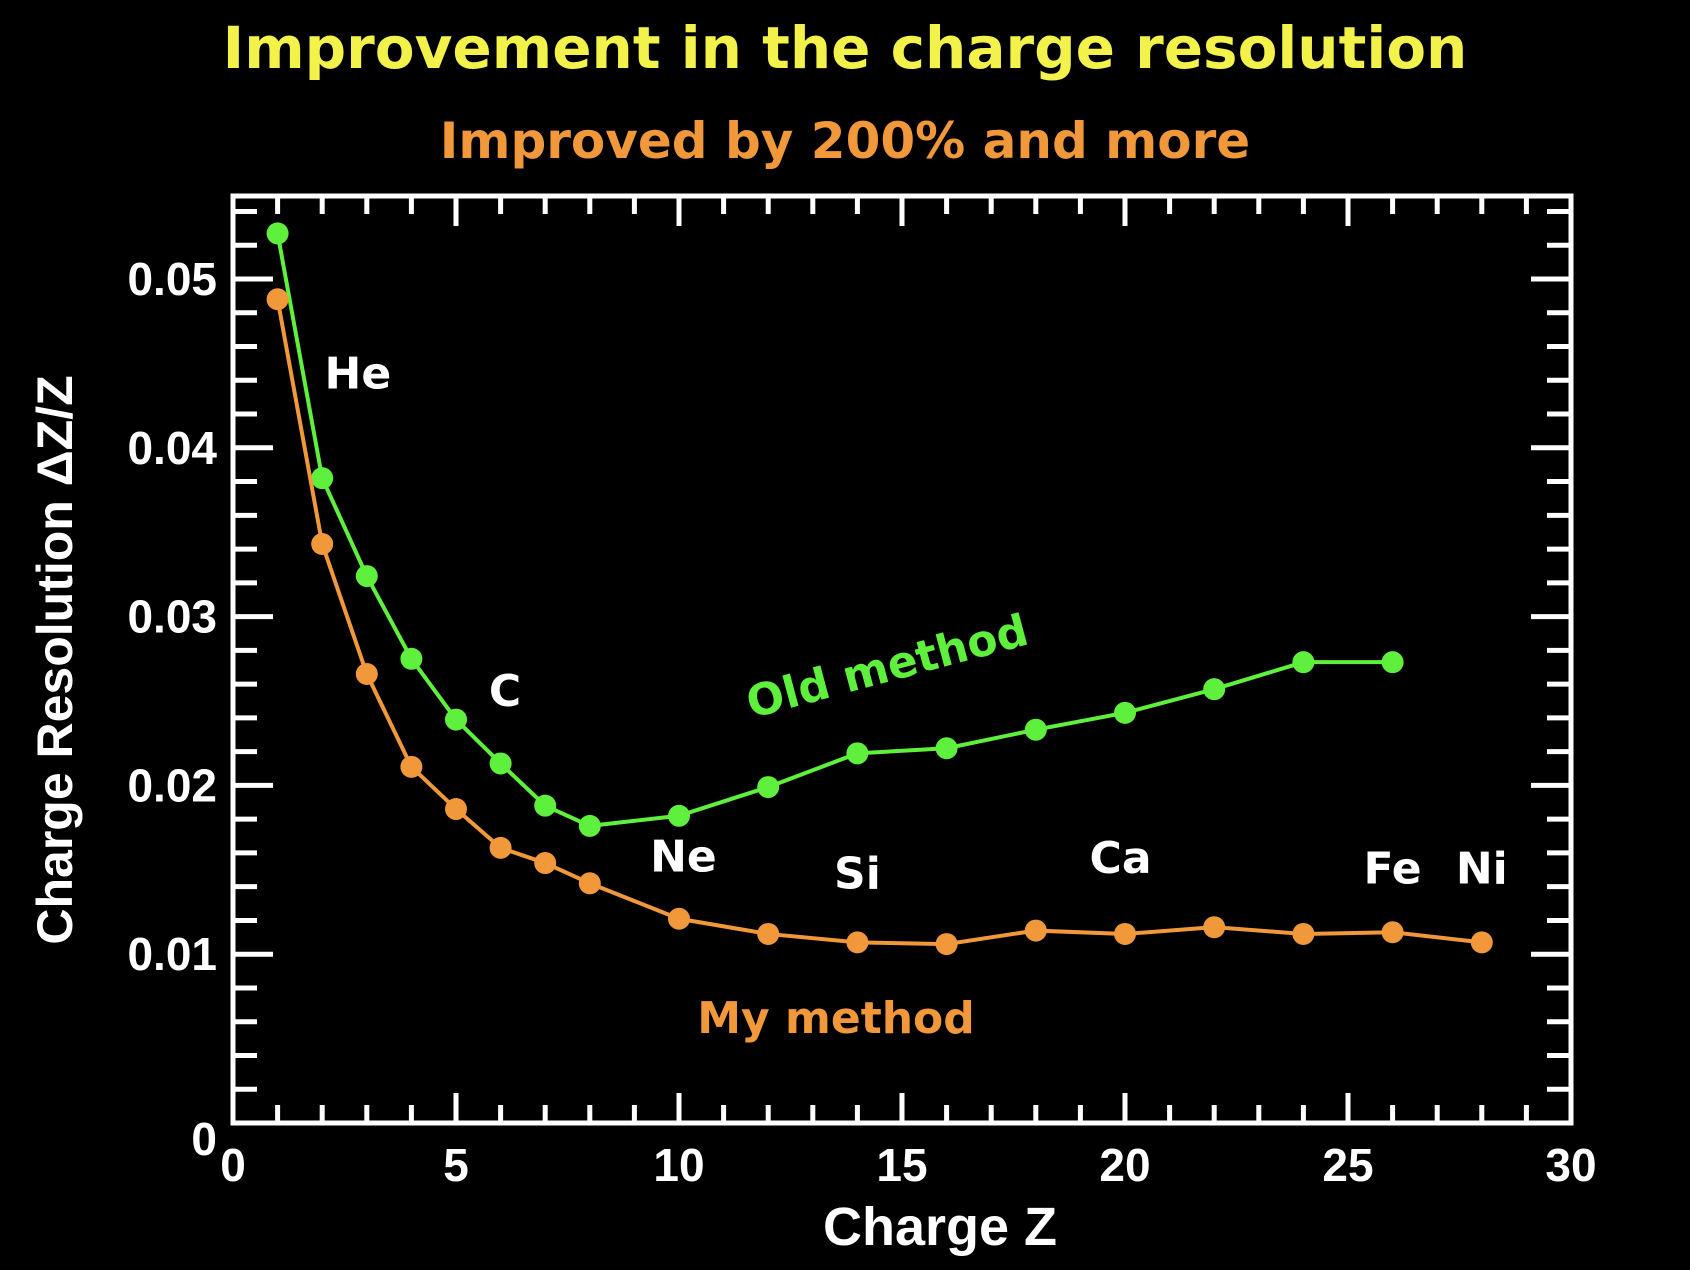 The image size is (1690, 1270). Describe the element at coordinates (233, 1165) in the screenshot. I see `x-tick-label: 0` at that location.